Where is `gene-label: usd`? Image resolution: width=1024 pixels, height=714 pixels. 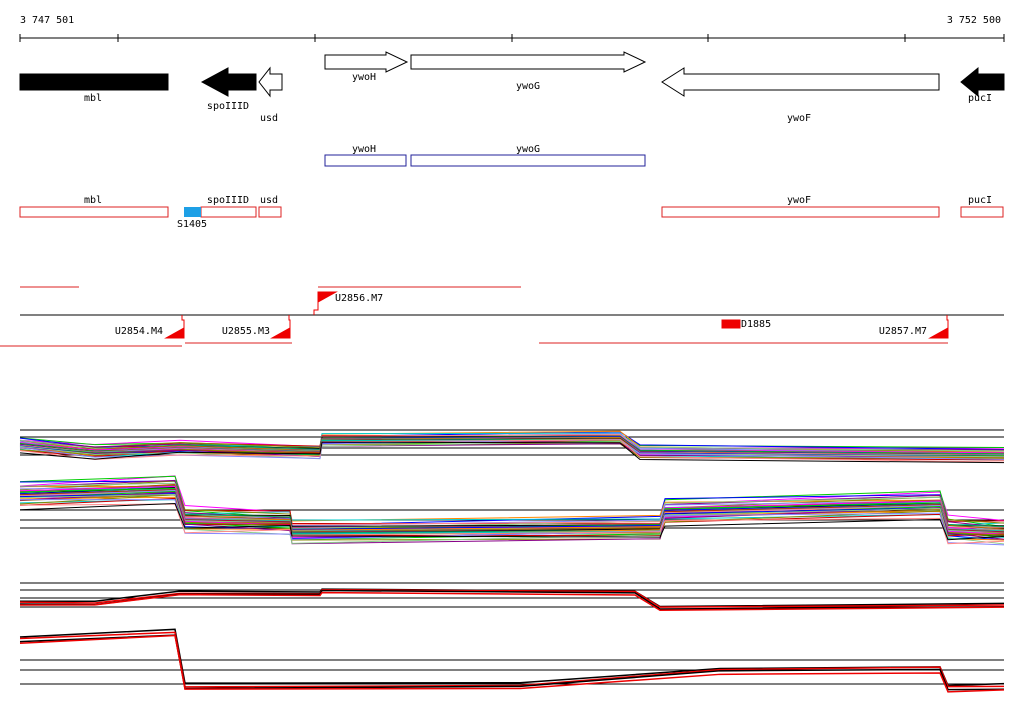 gene-label: usd is located at coordinates (269, 118).